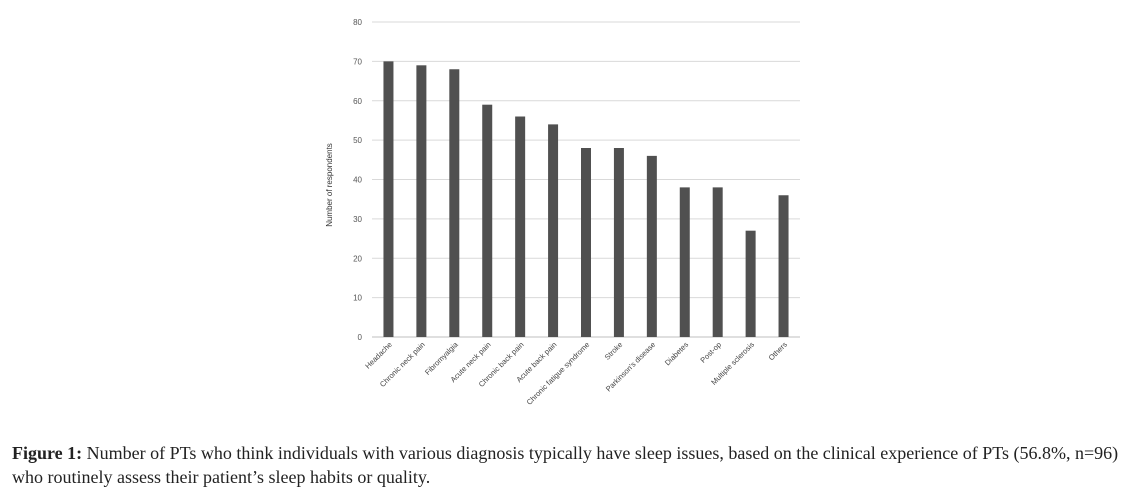  I want to click on y-tick-label: 60, so click(357, 101).